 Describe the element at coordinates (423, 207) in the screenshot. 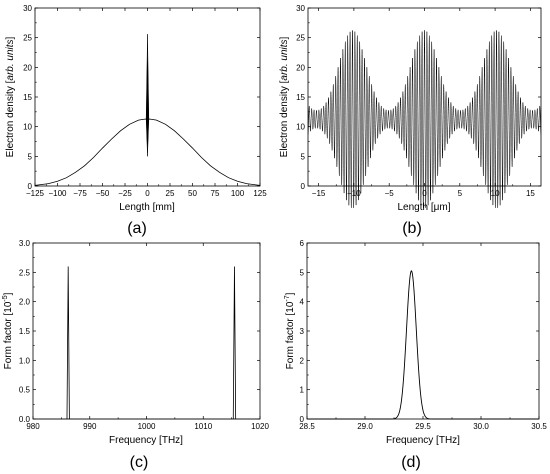

I see `xlabel-b: Length [μm]` at that location.